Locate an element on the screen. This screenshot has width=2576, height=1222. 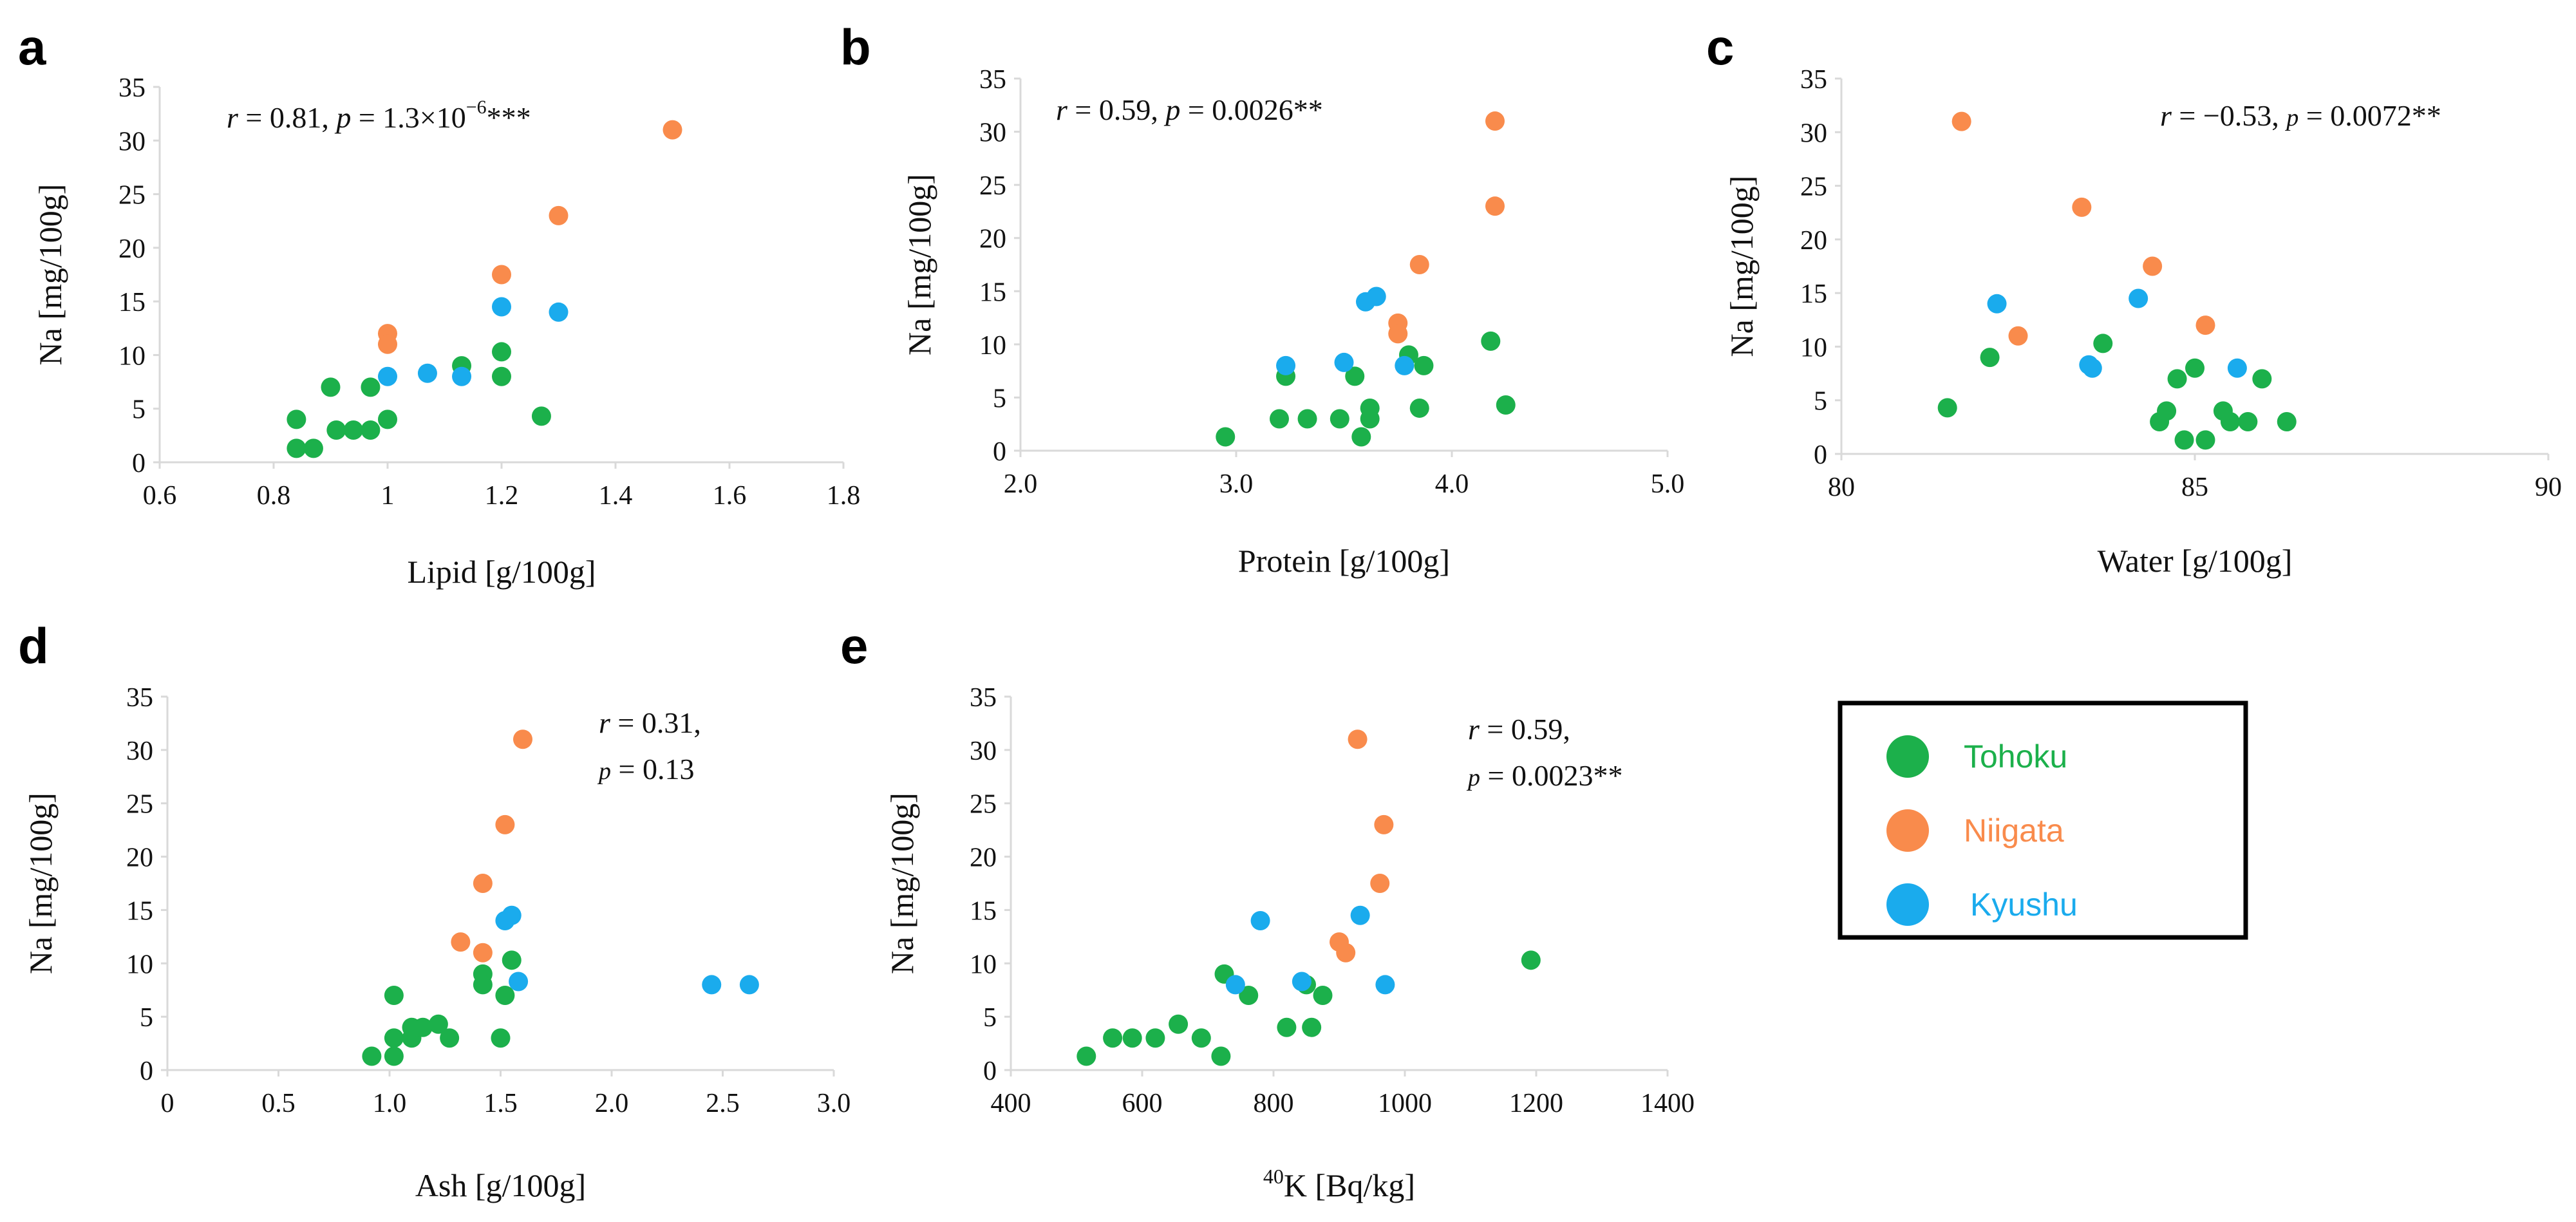
stats-annotation: r = −0.53, p = 0.0072** is located at coordinates (2300, 115).